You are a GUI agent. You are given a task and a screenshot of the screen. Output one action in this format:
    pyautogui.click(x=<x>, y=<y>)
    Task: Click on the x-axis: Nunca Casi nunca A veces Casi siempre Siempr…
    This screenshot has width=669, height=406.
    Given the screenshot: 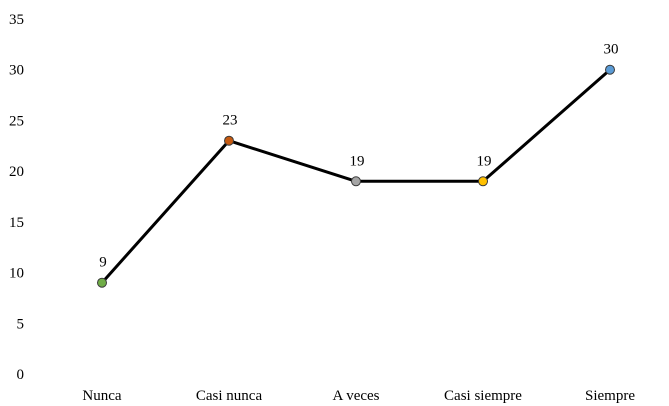 What is the action you would take?
    pyautogui.click(x=358, y=396)
    